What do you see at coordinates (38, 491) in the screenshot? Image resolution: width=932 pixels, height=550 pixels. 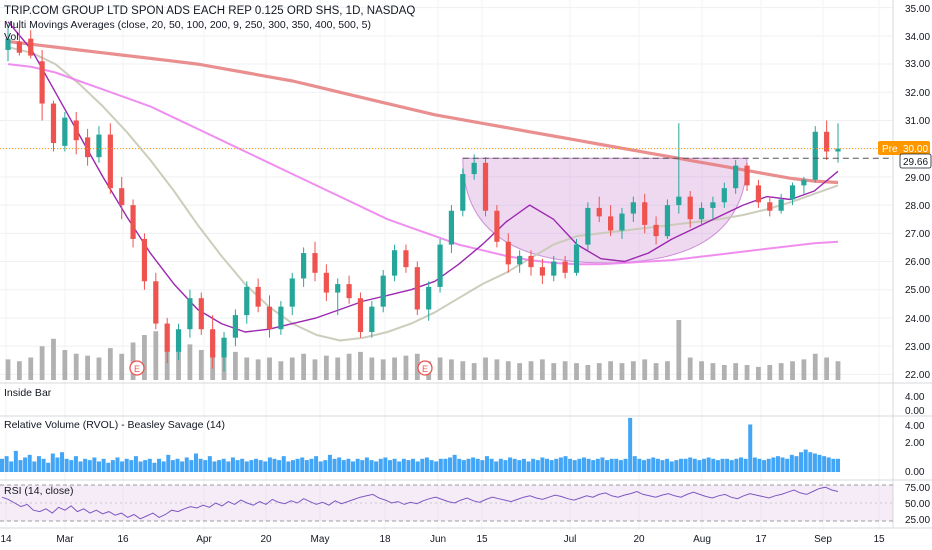 I see `rsi-label: RSI (14, close)` at bounding box center [38, 491].